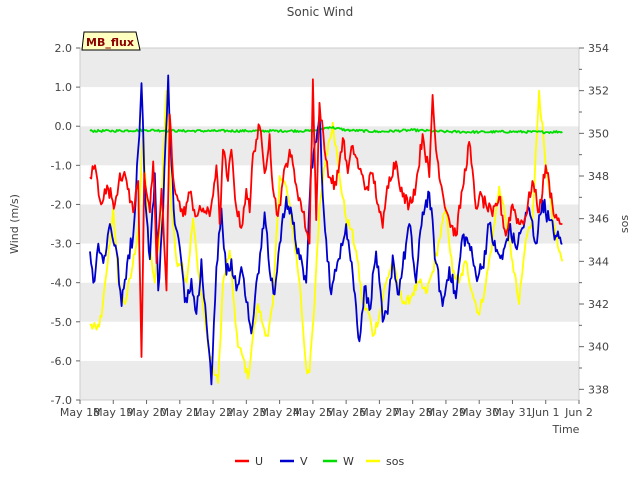 This screenshot has width=640, height=484. Describe the element at coordinates (512, 412) in the screenshot. I see `x-tick-label: May 31` at that location.